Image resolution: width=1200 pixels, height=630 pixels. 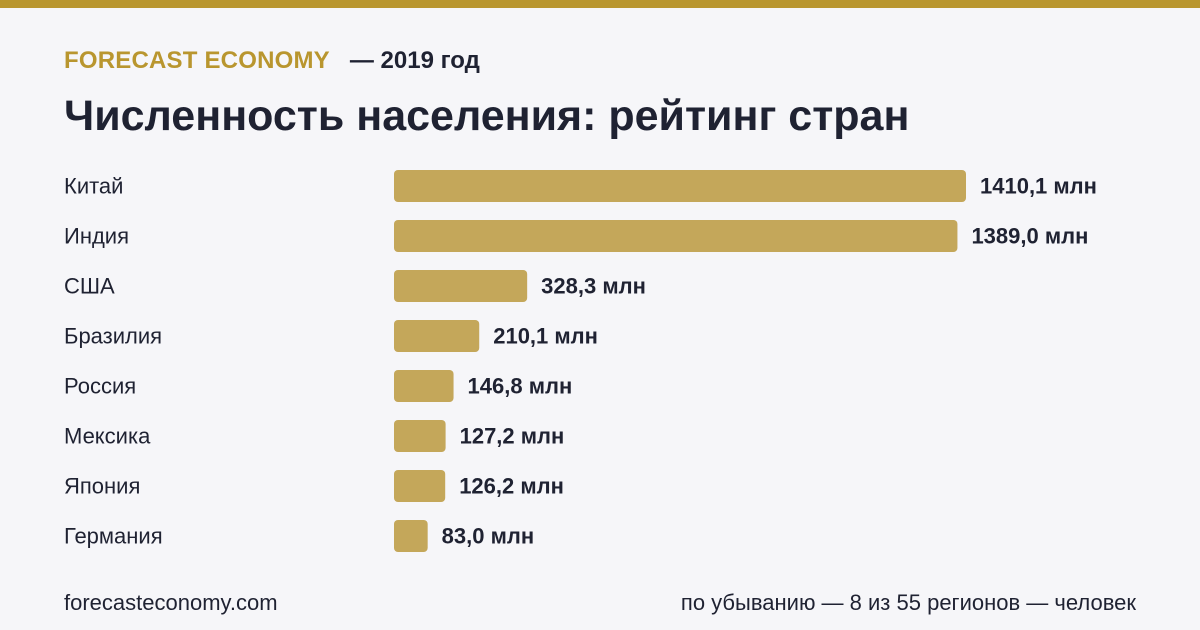 I want to click on value-label: 127,2 млн, so click(x=512, y=436).